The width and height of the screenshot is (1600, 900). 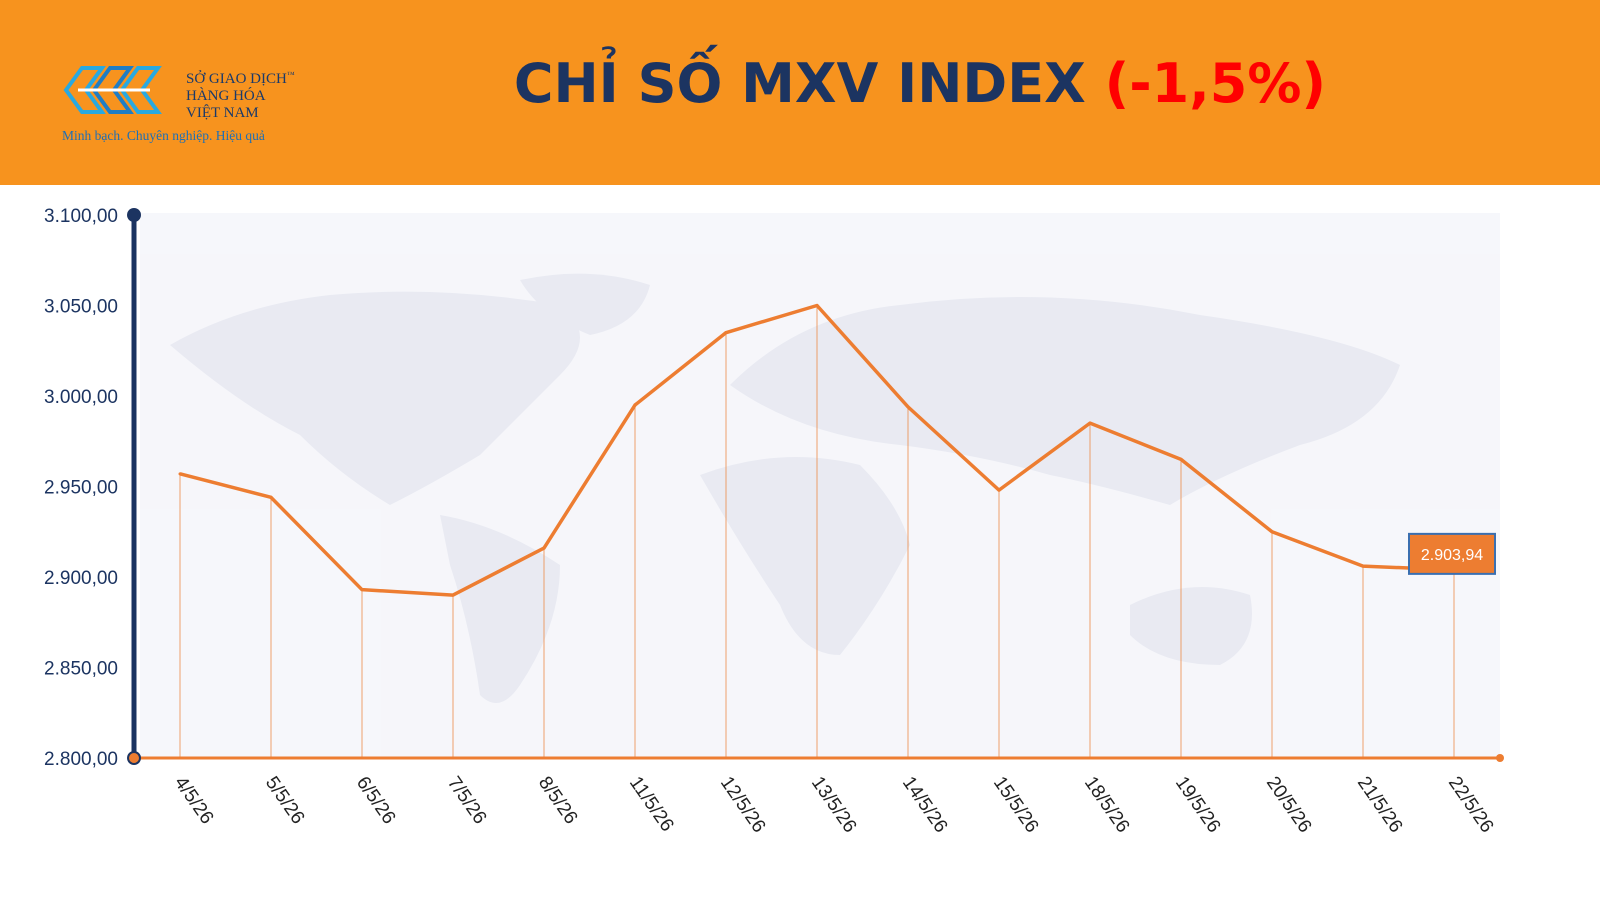 What do you see at coordinates (81, 488) in the screenshot?
I see `y-tick-label: 2.950,00` at bounding box center [81, 488].